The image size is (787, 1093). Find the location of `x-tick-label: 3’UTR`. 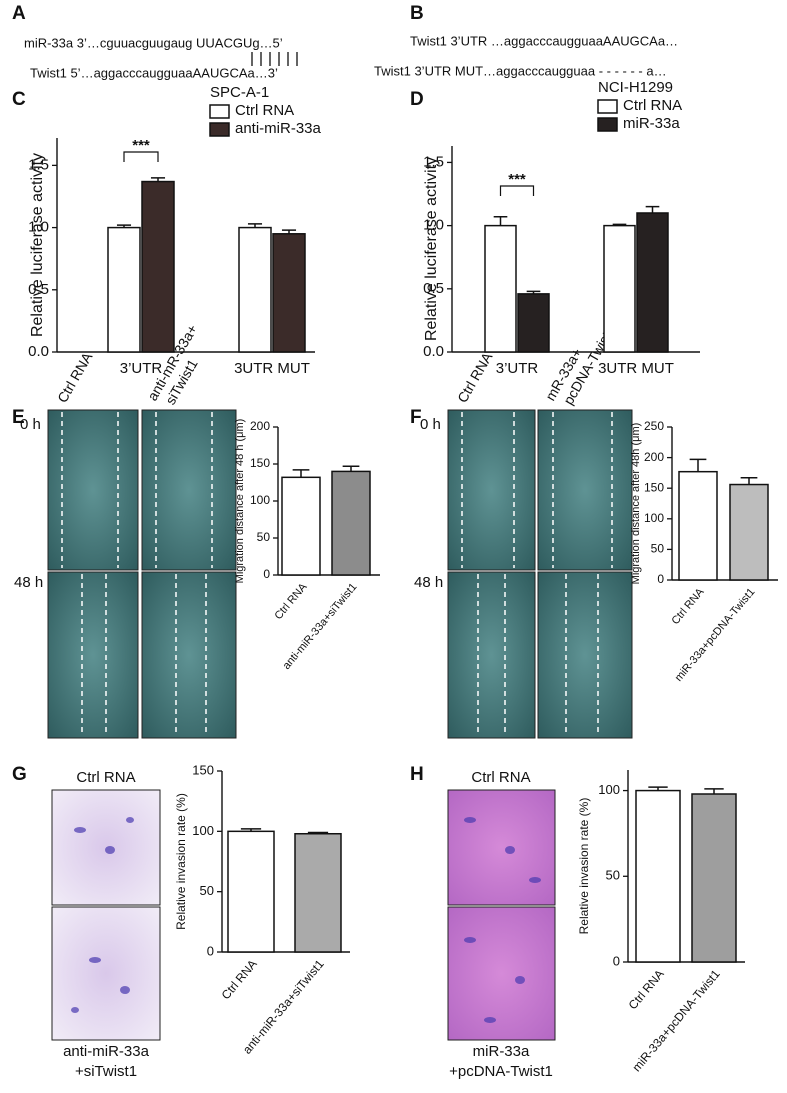

x-tick-label: 3’UTR is located at coordinates (517, 368).